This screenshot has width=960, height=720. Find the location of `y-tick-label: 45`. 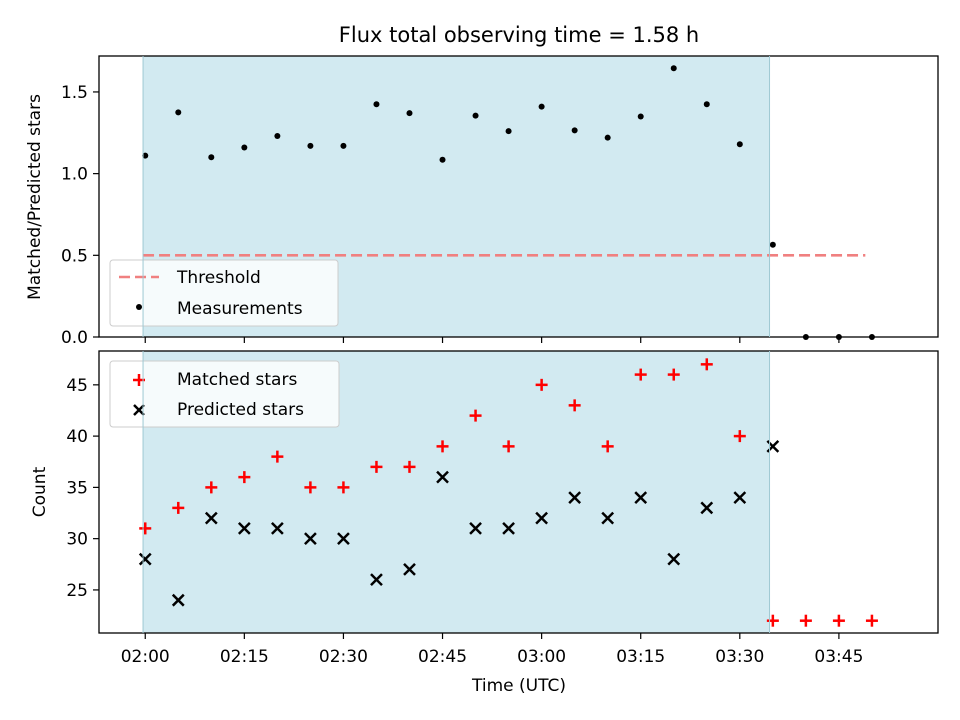

y-tick-label: 45 is located at coordinates (77, 386).